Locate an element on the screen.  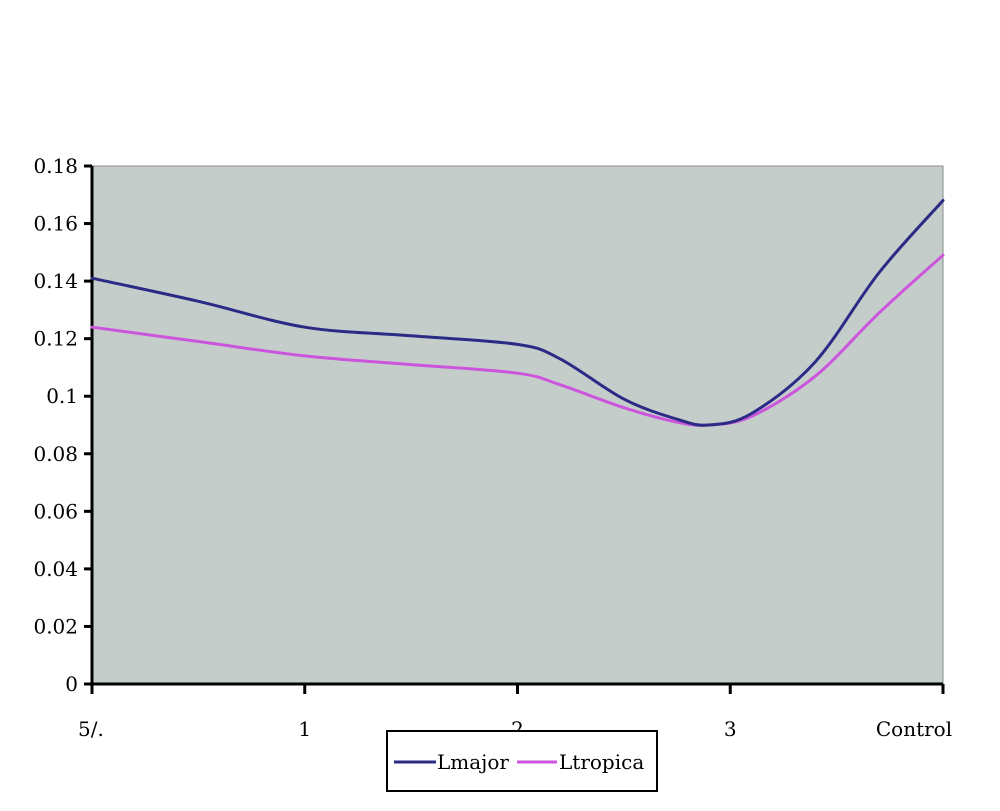
x-axis: 5/. 1 2 3 Control is located at coordinates (515, 711).